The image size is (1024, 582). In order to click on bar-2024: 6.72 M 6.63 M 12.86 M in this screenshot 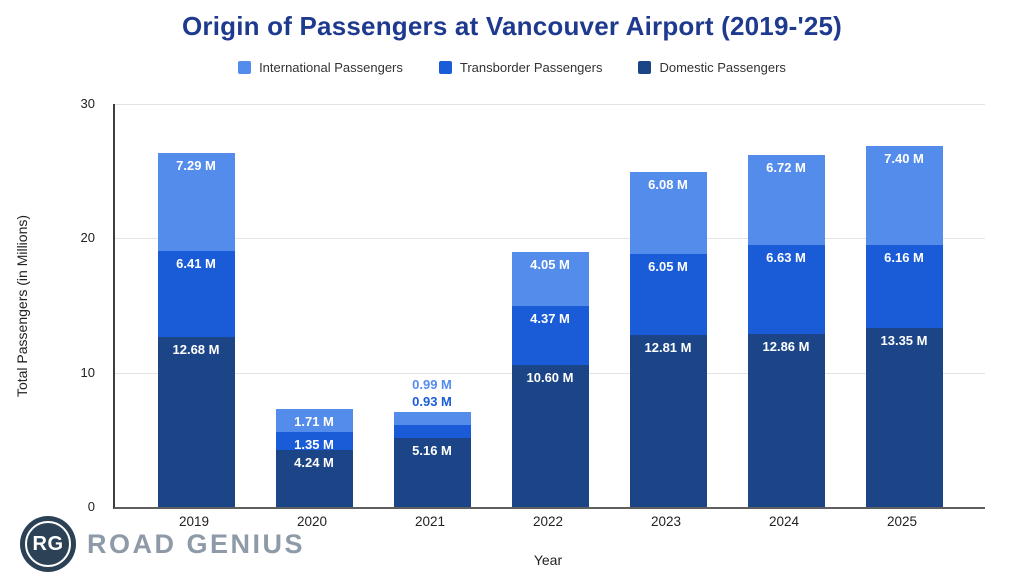, I will do `click(786, 330)`.